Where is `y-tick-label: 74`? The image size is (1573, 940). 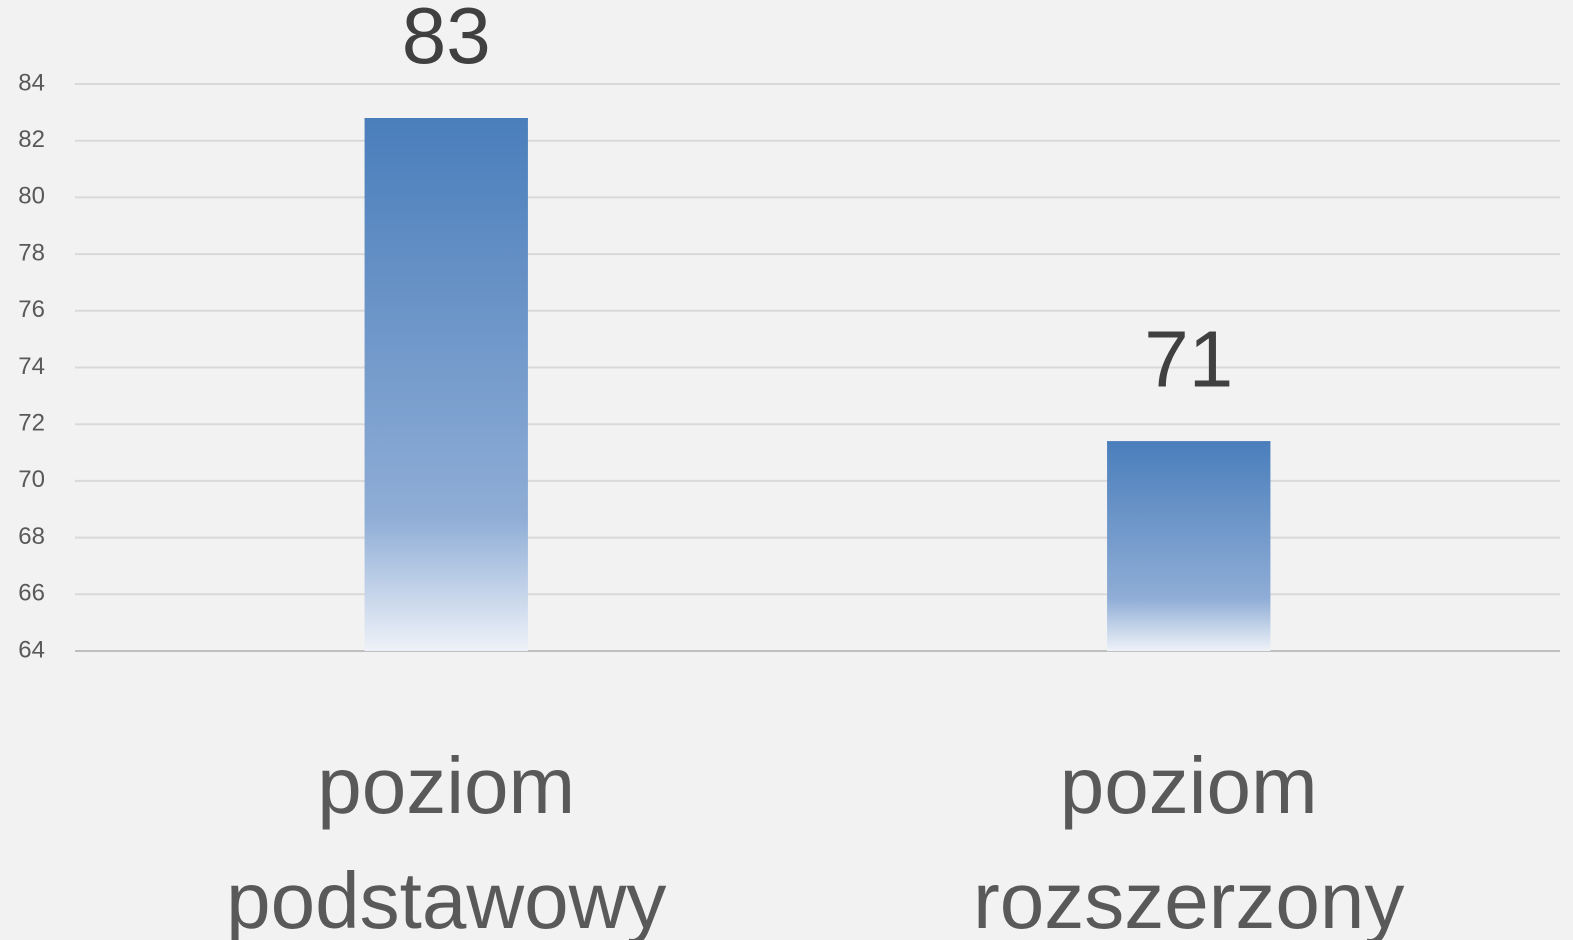
y-tick-label: 74 is located at coordinates (31, 366).